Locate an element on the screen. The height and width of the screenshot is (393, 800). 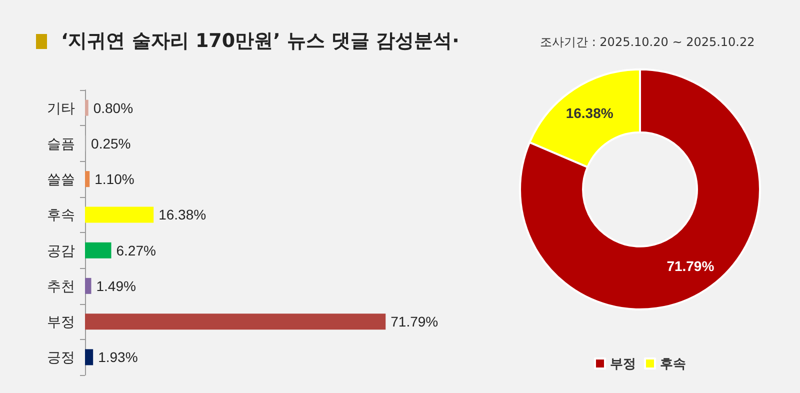
data-label: 0.25% is located at coordinates (111, 143).